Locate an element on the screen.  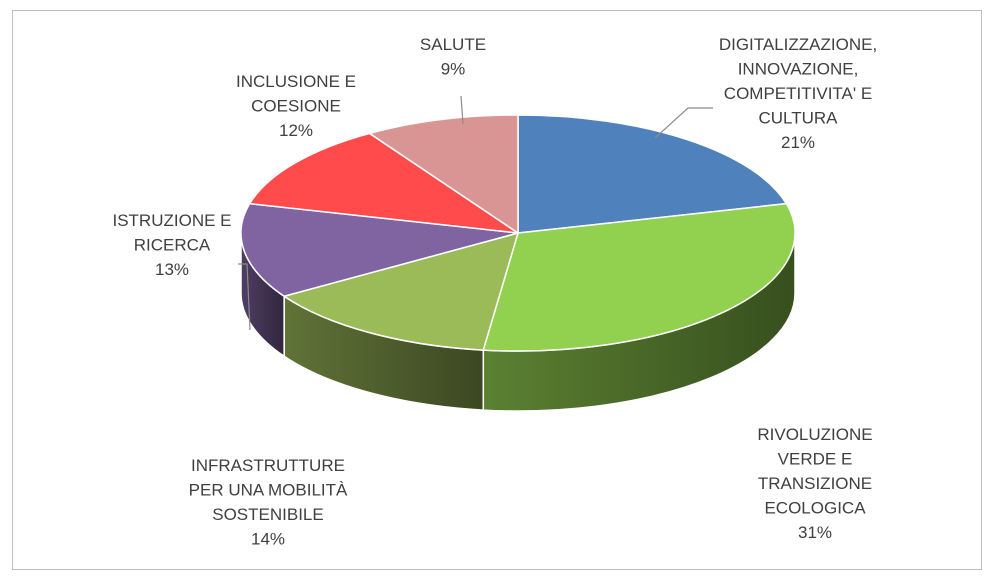
slice-name-line: COMPETITIVITA' E is located at coordinates (798, 93).